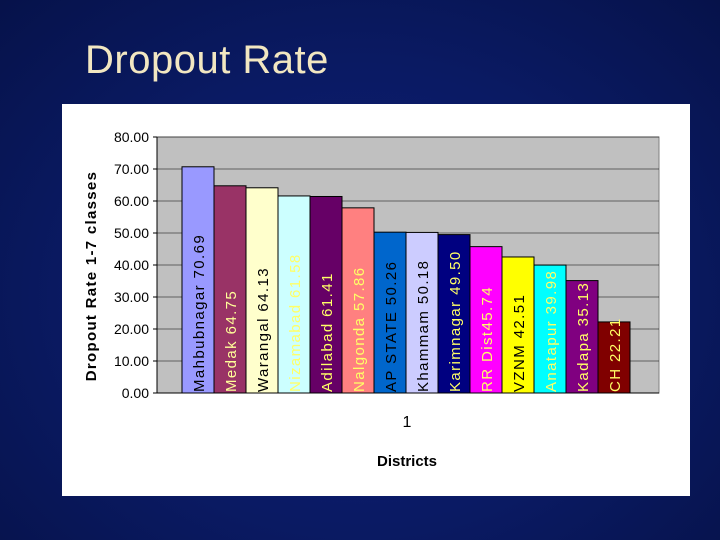 The image size is (720, 540). I want to click on x-axis-title: Districts, so click(407, 461).